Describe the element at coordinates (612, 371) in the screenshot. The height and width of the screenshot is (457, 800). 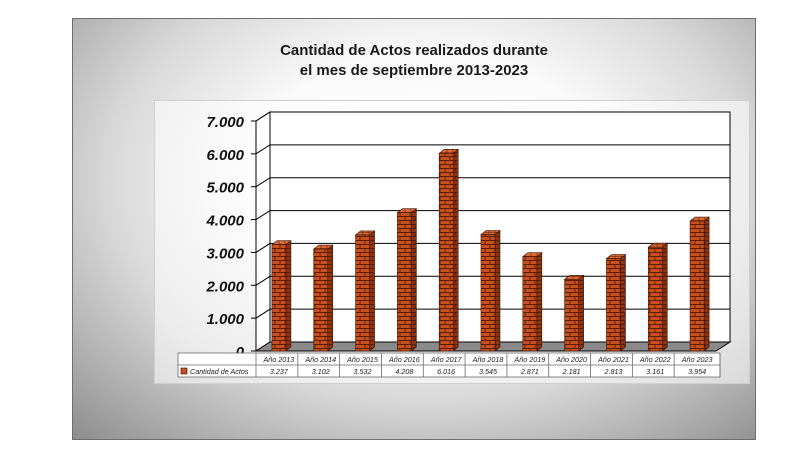
I see `data-label: 2.813` at that location.